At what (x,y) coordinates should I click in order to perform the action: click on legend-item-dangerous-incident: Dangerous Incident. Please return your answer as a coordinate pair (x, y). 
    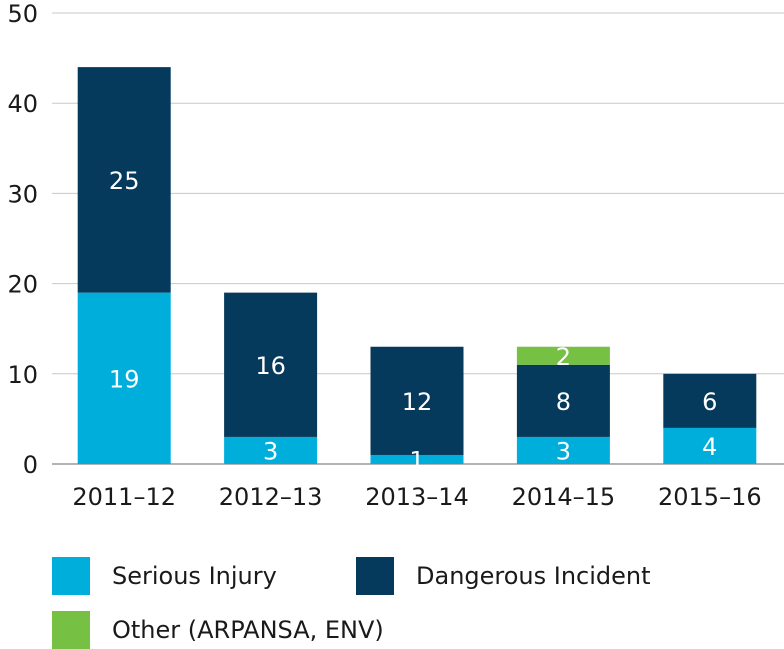
    Looking at the image, I should click on (503, 576).